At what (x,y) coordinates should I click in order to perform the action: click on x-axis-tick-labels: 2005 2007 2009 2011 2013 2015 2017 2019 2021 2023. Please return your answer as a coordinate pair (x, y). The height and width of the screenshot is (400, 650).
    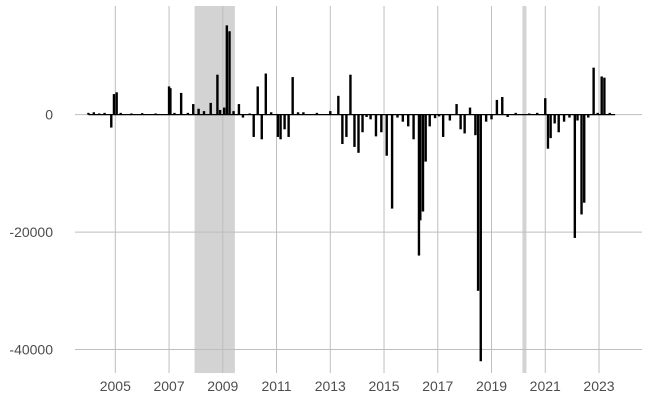
    Looking at the image, I should click on (357, 386).